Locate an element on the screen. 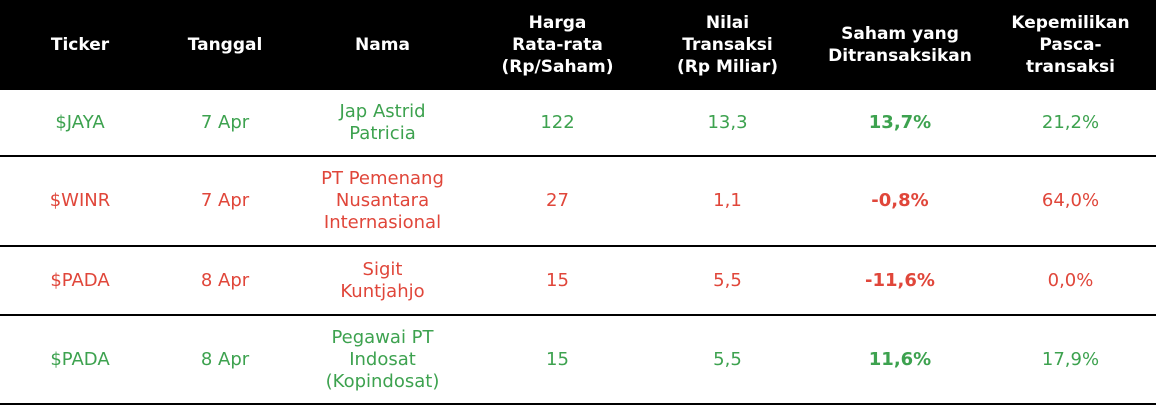 This screenshot has width=1156, height=407. table-cell: 21,2% is located at coordinates (1070, 122).